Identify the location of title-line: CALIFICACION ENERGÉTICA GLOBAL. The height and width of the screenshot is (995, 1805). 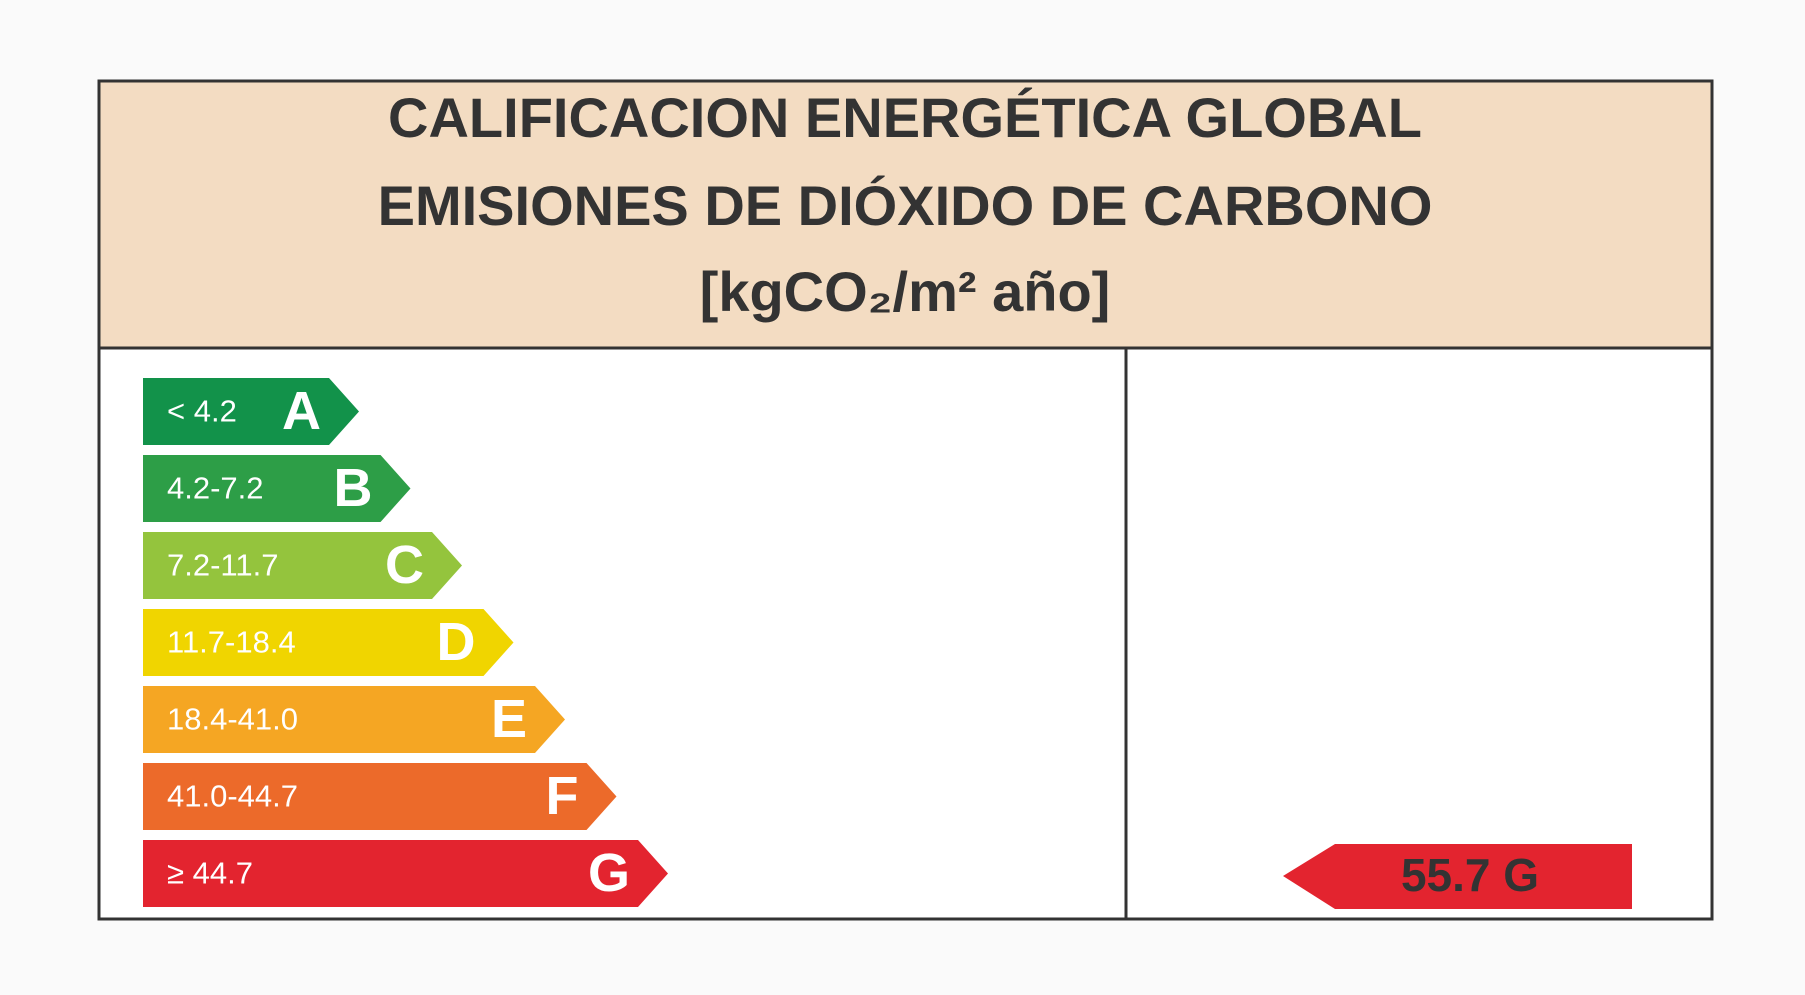
(905, 117).